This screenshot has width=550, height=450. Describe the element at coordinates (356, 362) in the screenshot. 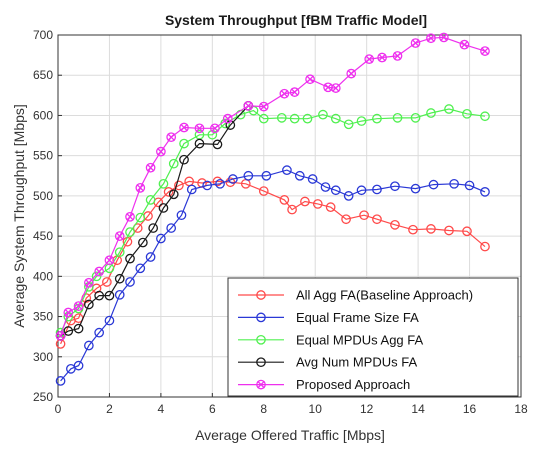

I see `legend-label: Avg Num MPDUs FA` at that location.